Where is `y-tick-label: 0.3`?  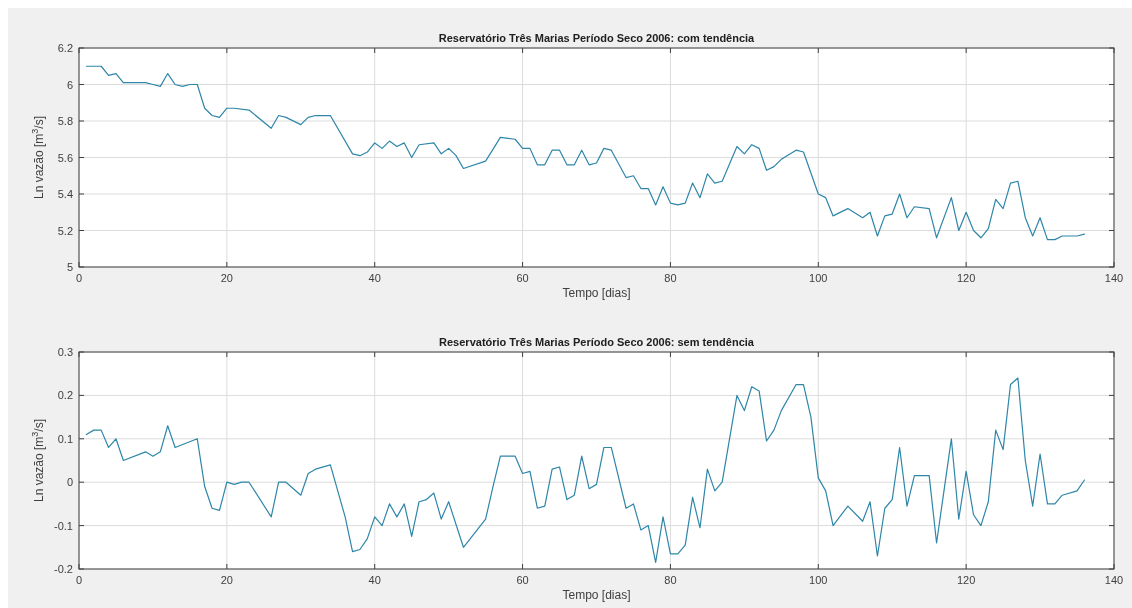
y-tick-label: 0.3 is located at coordinates (65, 352).